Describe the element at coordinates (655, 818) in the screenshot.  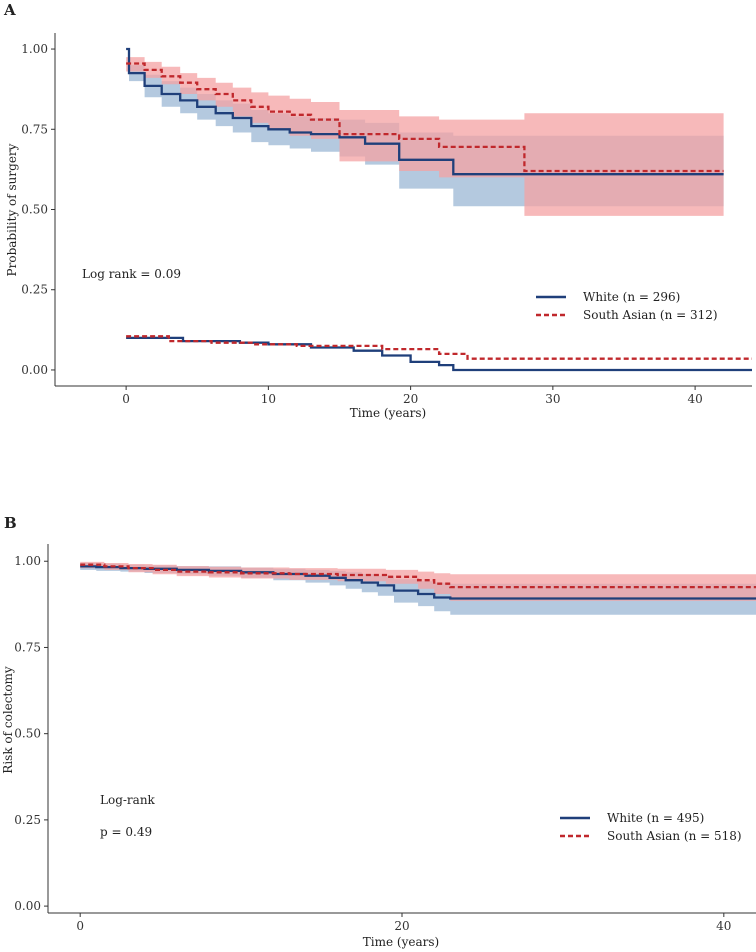
I see `legend-b-white-label: White (n = 495)` at that location.